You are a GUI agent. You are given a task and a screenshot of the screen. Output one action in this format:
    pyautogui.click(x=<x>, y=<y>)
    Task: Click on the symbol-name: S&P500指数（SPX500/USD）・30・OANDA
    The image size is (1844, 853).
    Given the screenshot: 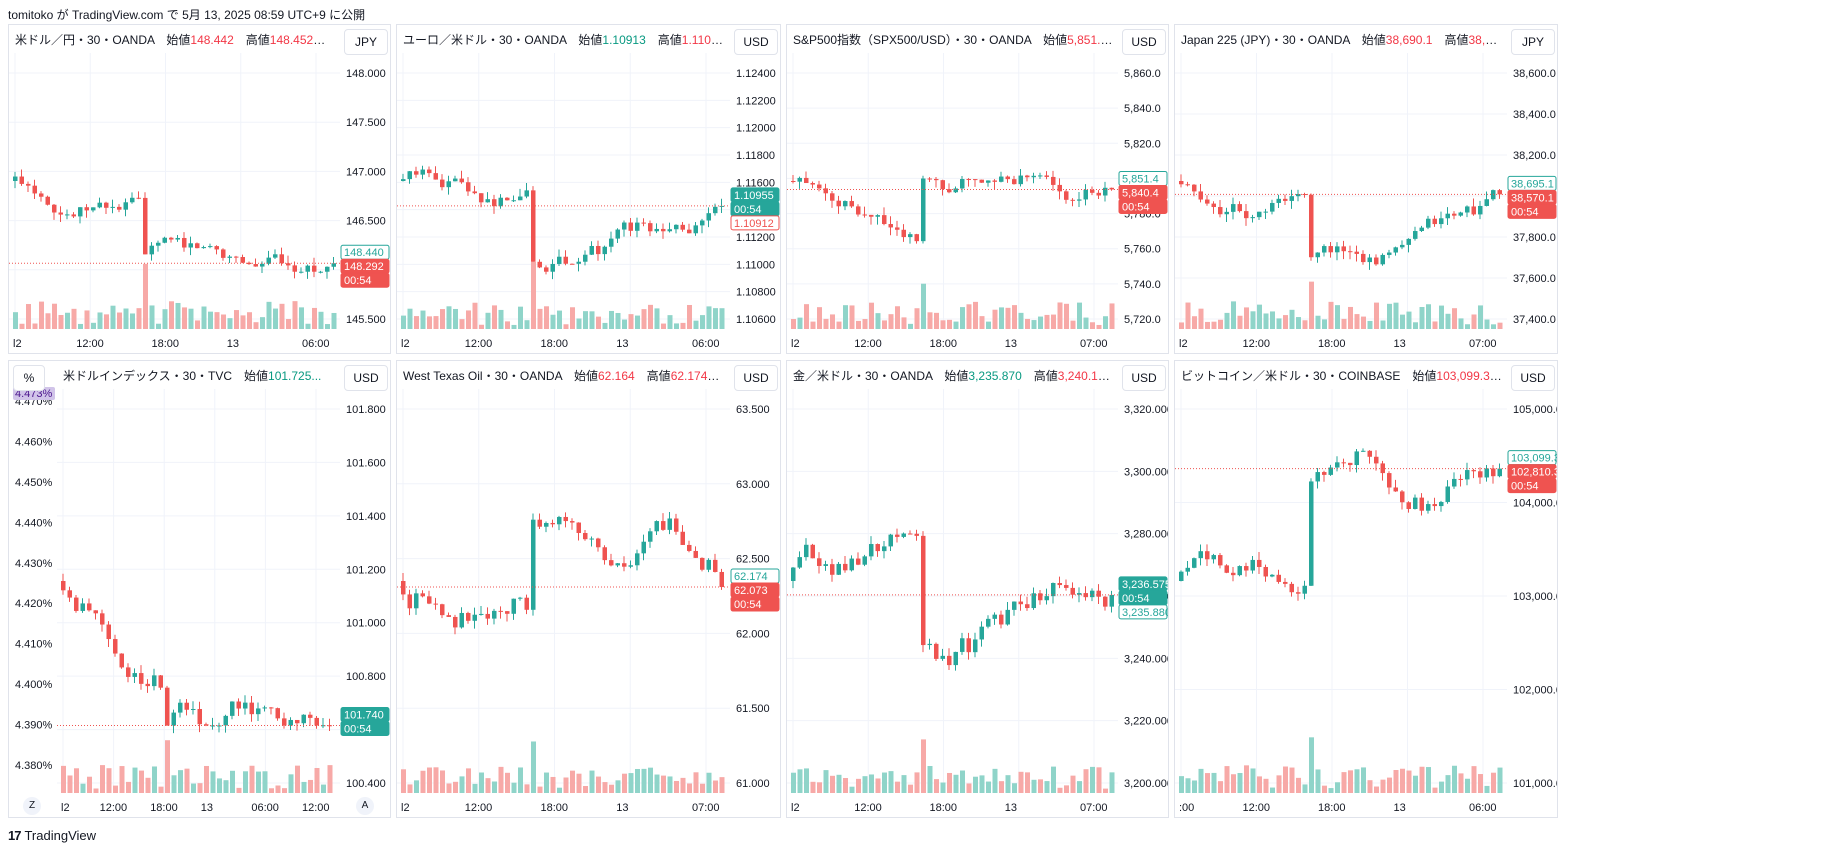 What is the action you would take?
    pyautogui.click(x=918, y=40)
    